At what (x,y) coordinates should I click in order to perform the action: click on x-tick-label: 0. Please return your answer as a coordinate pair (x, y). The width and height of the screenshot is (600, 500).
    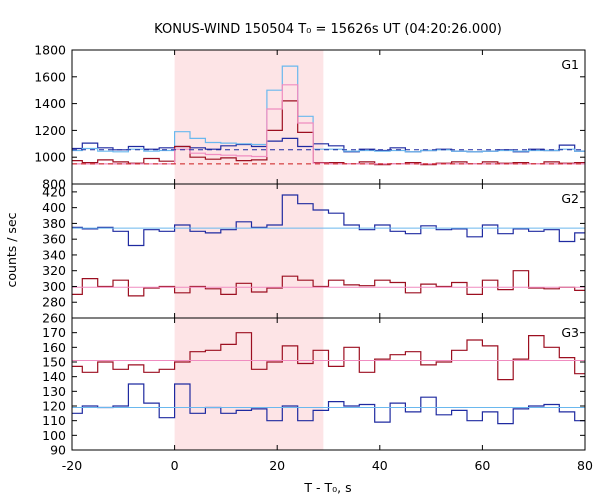
    Looking at the image, I should click on (175, 465).